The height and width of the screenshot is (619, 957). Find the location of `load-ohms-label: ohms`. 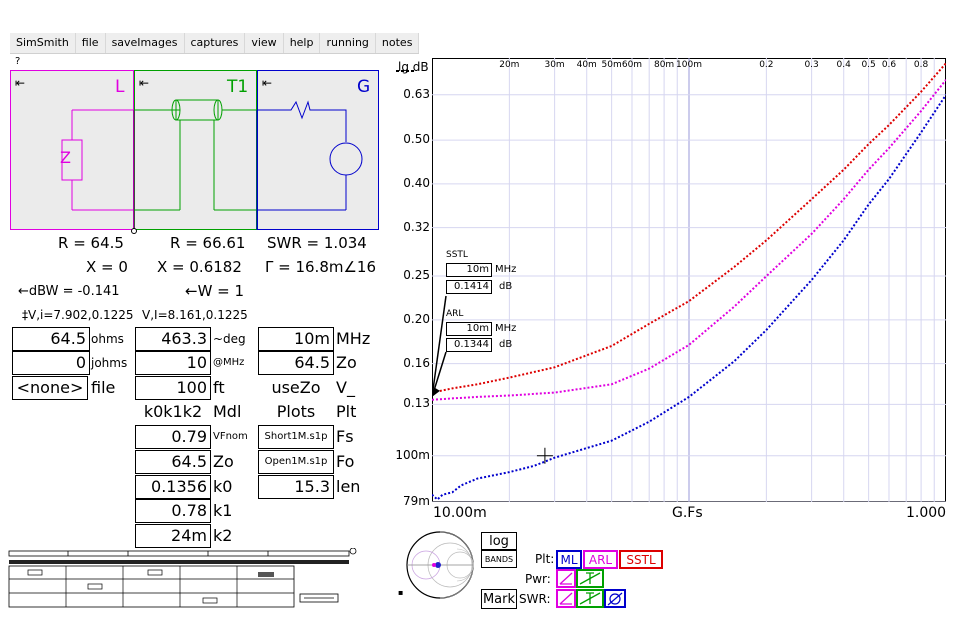

load-ohms-label: ohms is located at coordinates (107, 339).